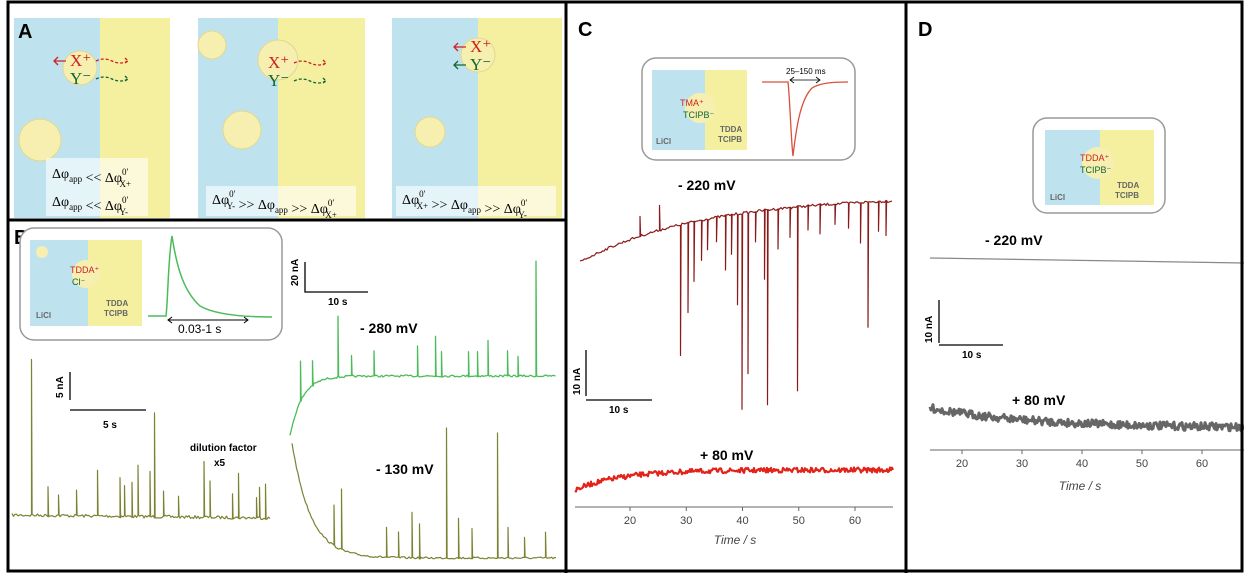 Image resolution: width=1244 pixels, height=578 pixels. Describe the element at coordinates (405, 469) in the screenshot. I see `potential: - 130 mV` at that location.